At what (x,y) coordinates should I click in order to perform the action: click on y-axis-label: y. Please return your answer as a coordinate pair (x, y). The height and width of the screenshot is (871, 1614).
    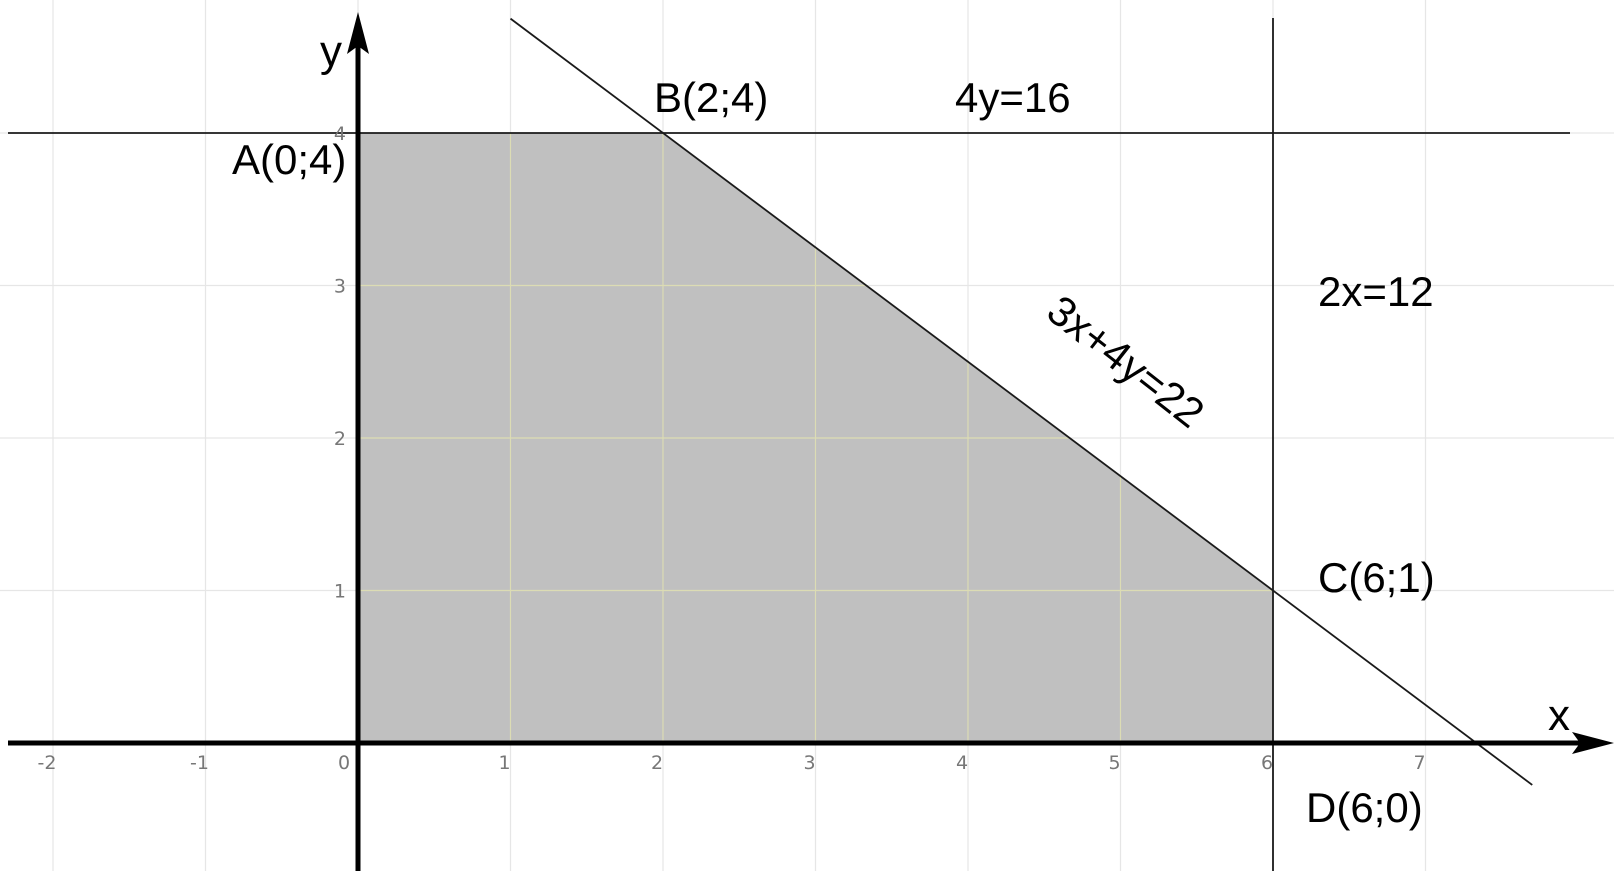
    Looking at the image, I should click on (331, 51).